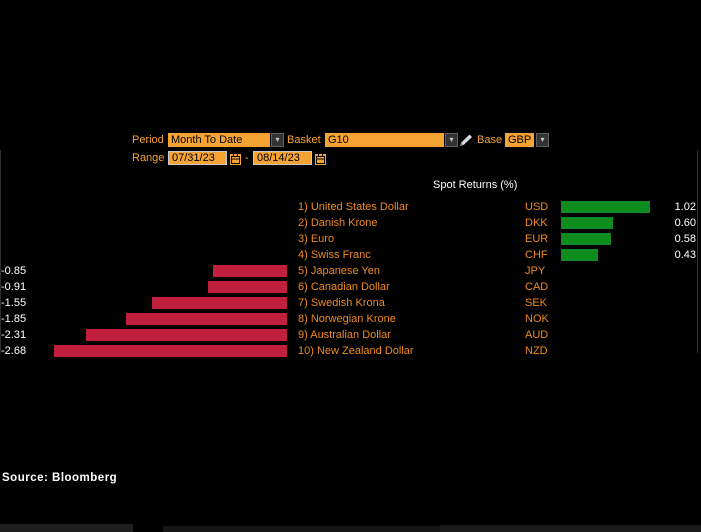 The image size is (701, 532). I want to click on range-end-input: 08/14/23, so click(282, 158).